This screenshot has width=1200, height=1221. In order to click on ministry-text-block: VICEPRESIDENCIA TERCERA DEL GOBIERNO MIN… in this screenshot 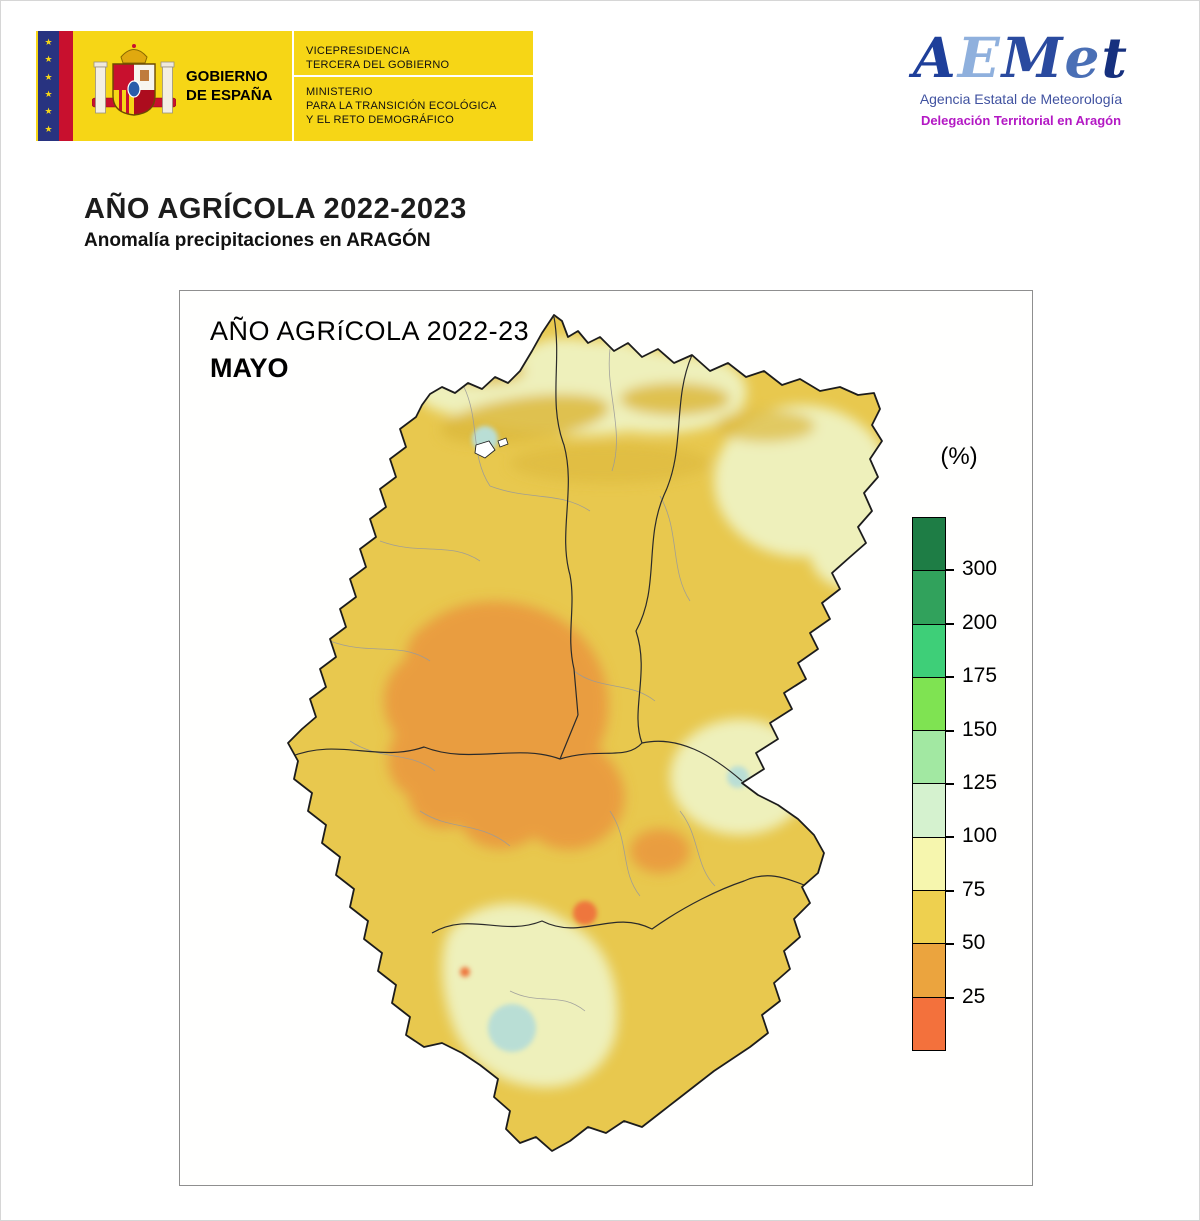, I will do `click(412, 86)`.